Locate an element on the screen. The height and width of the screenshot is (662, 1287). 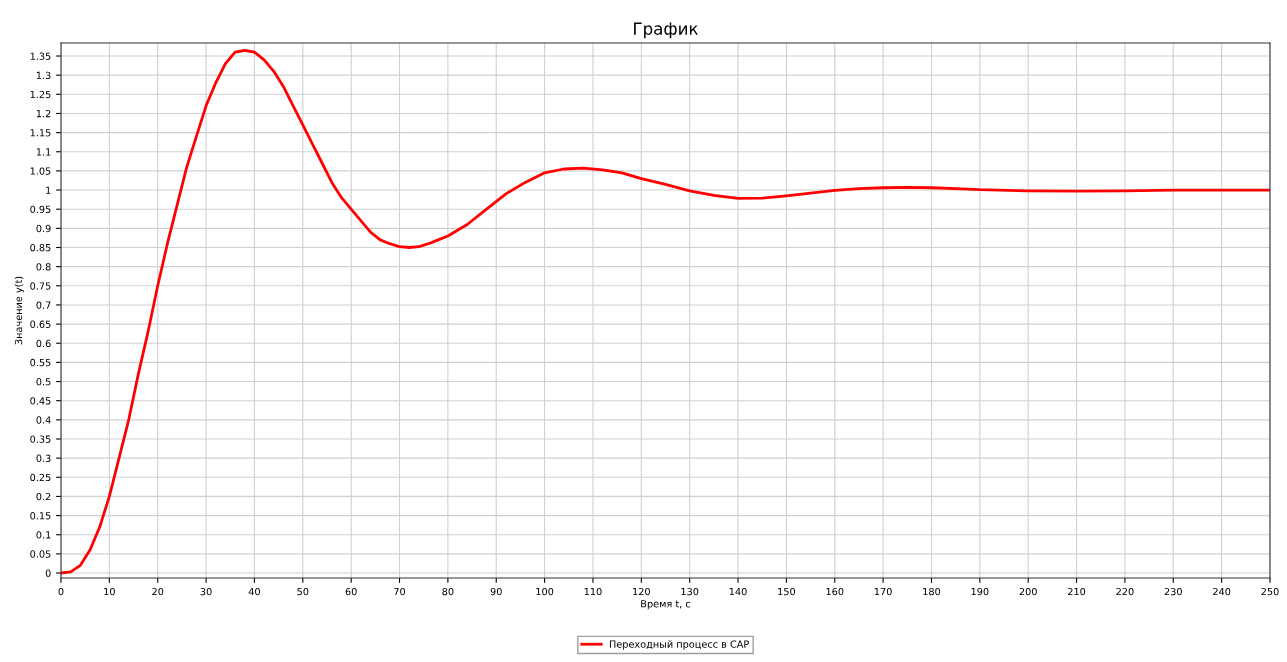
x-tick-label: 200 is located at coordinates (1028, 591).